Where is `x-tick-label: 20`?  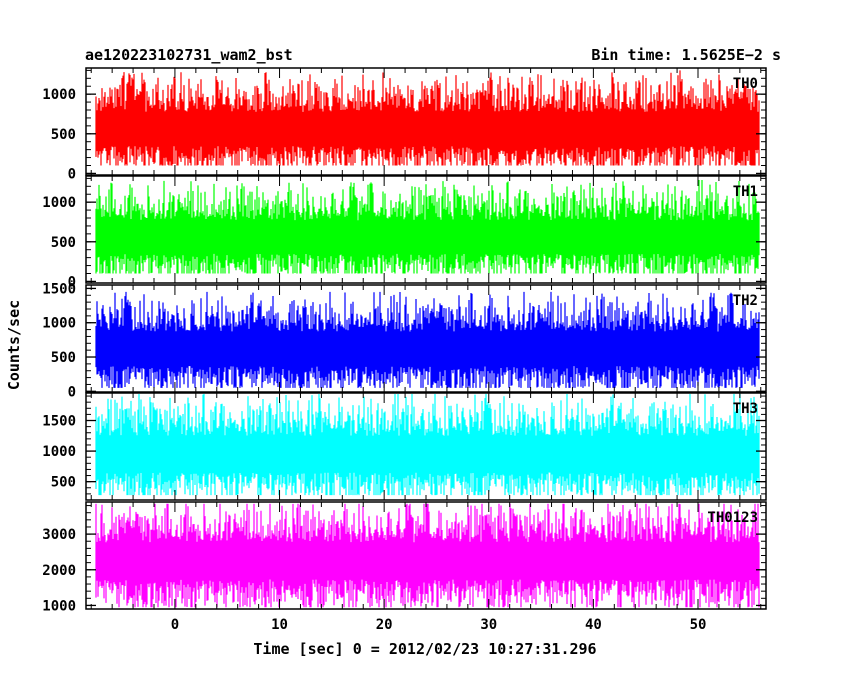 x-tick-label: 20 is located at coordinates (384, 625).